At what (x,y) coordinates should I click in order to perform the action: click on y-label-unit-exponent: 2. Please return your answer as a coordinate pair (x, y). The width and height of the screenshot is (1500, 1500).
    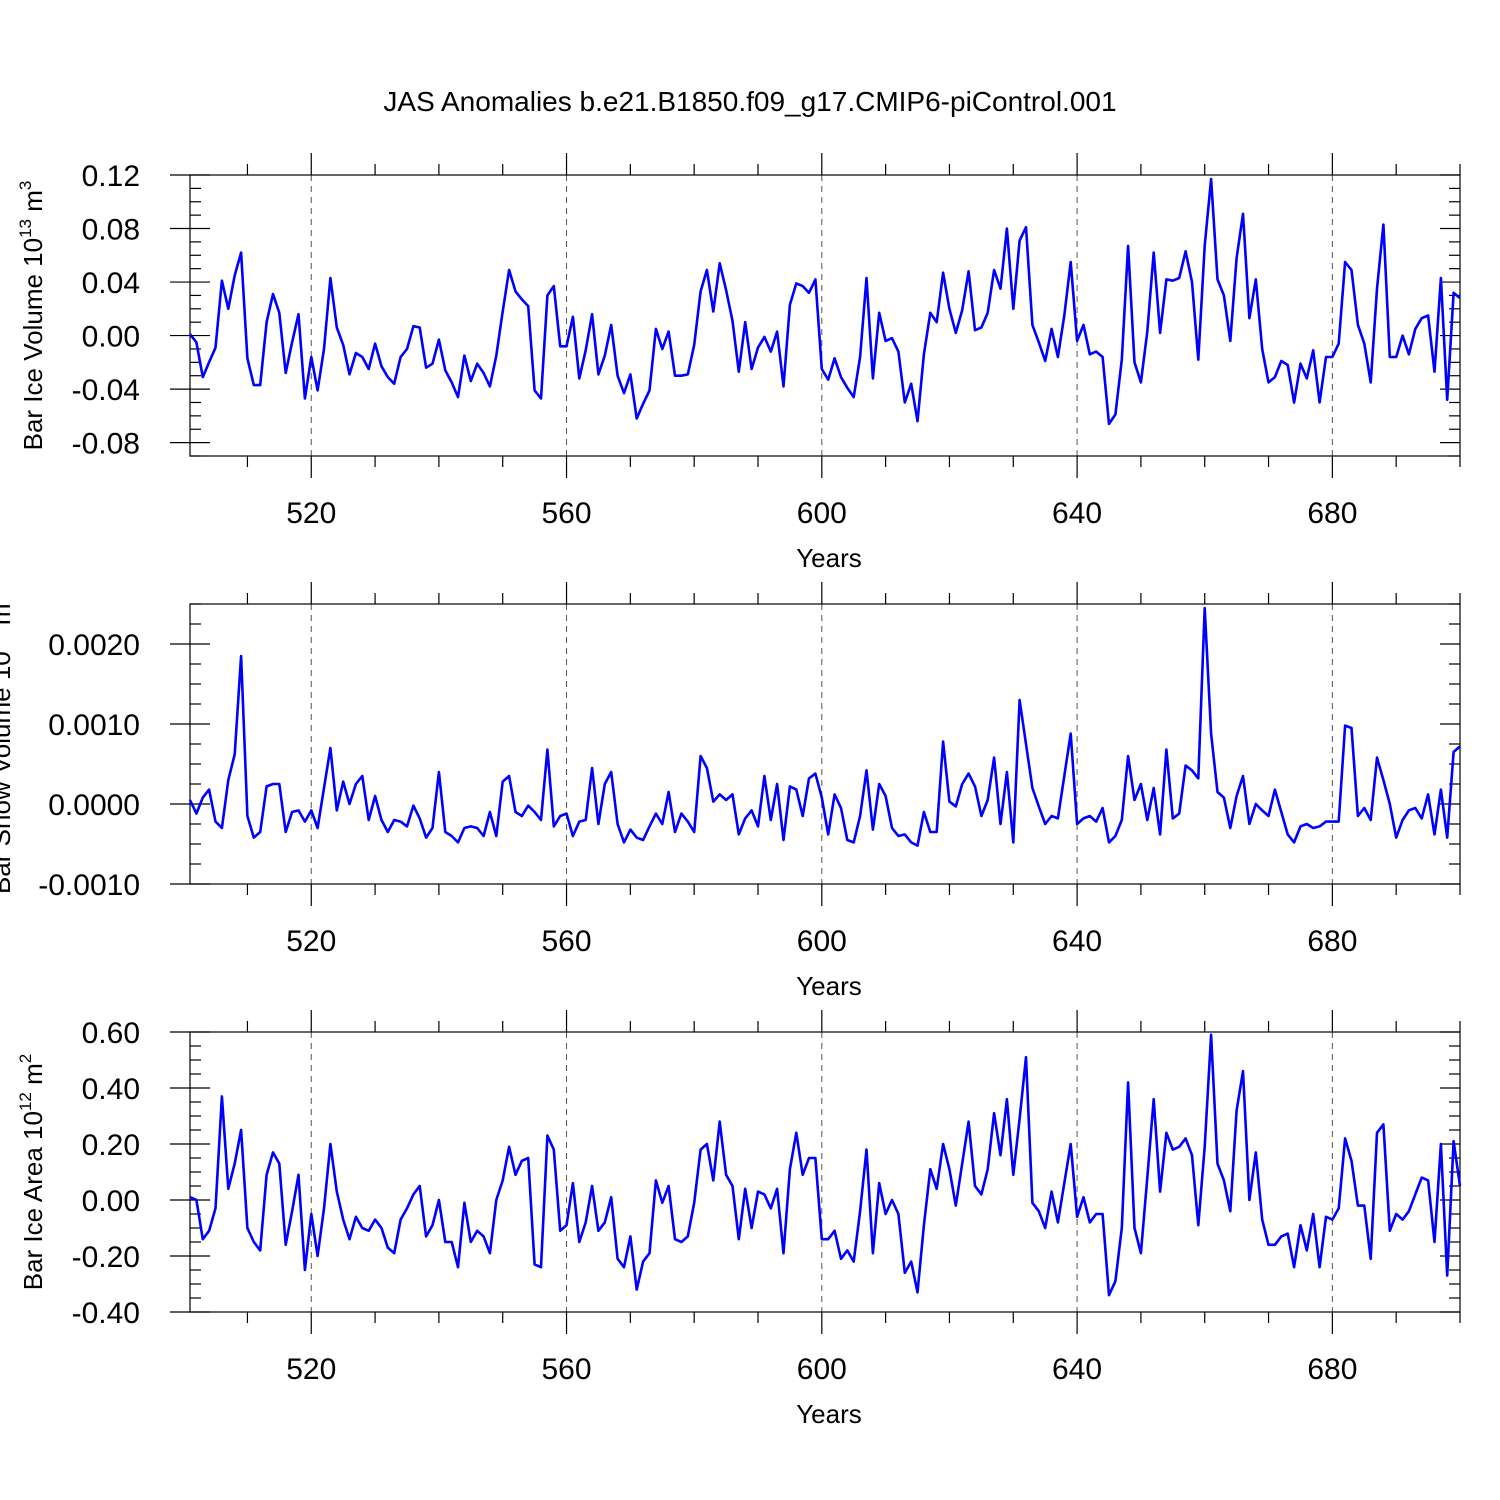
    Looking at the image, I should click on (25, 1058).